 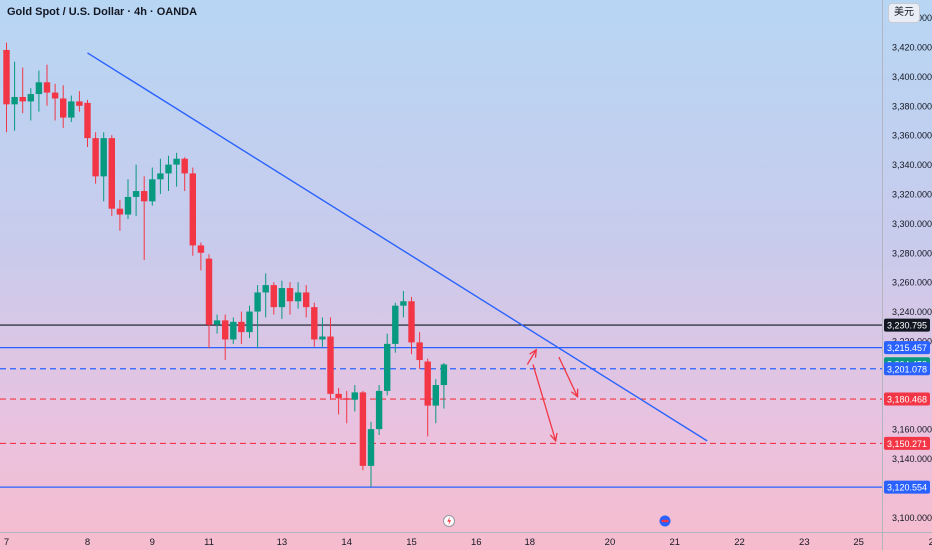 I want to click on price-tick-label: 3,260.000, so click(x=912, y=283).